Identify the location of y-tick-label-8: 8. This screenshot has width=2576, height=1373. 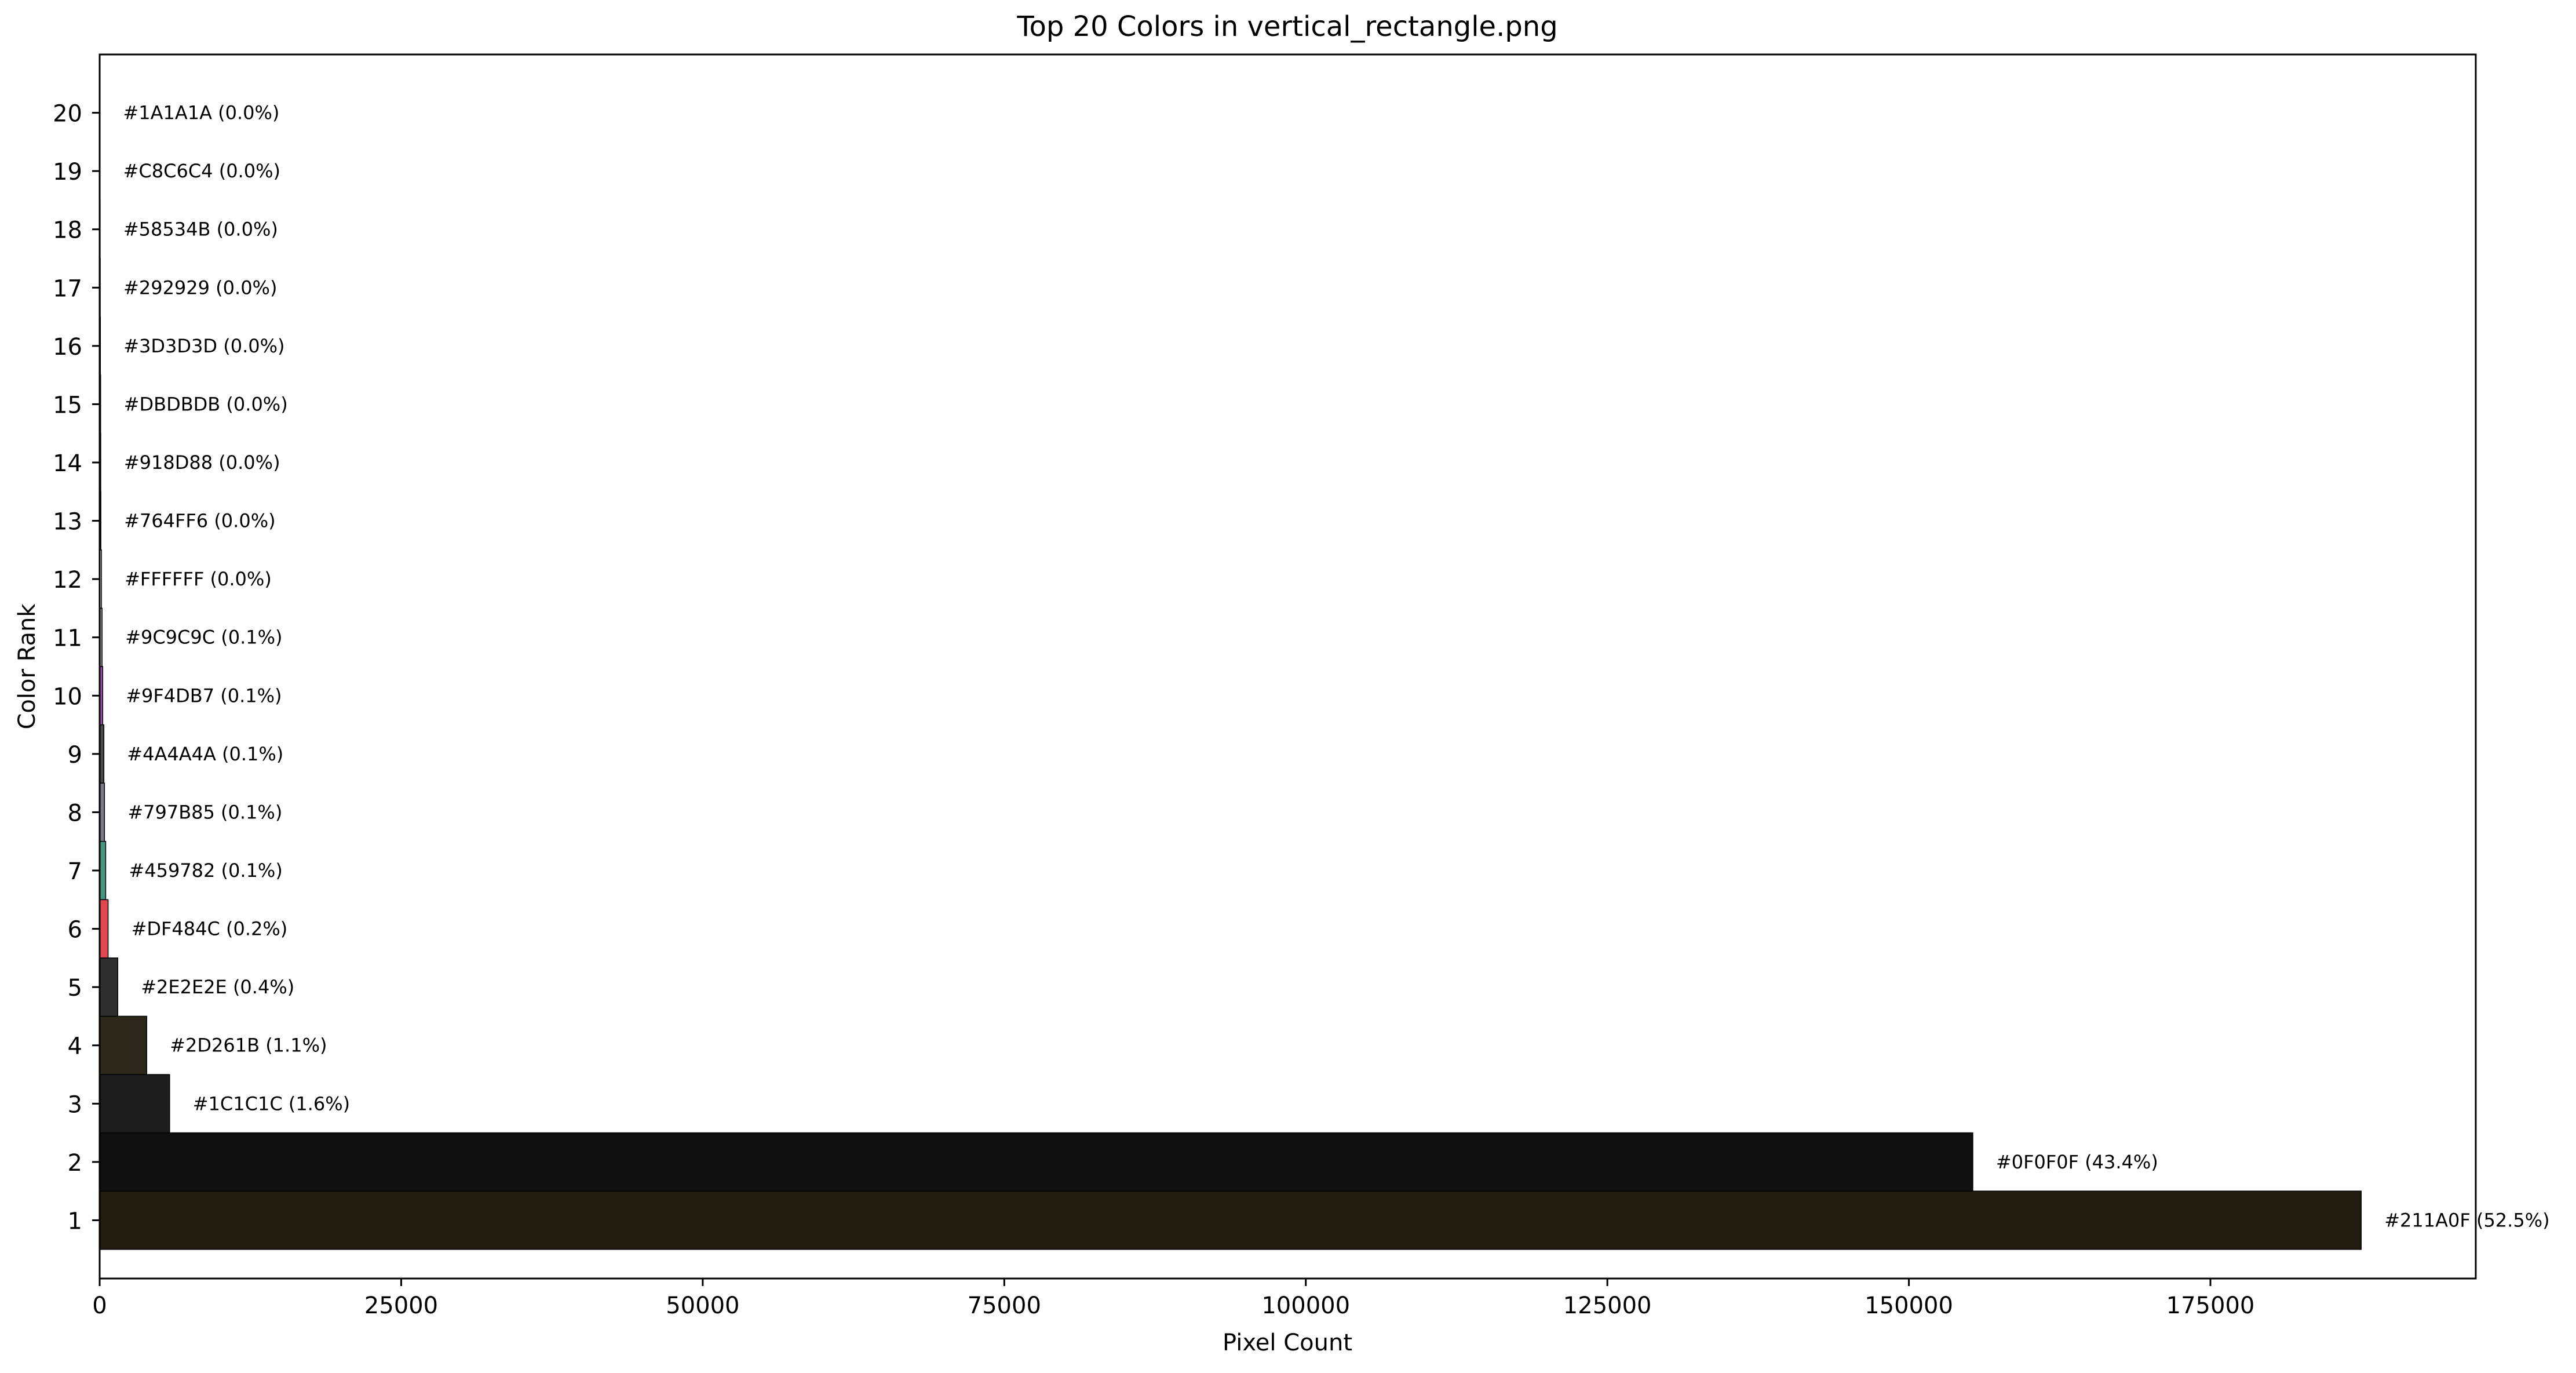
(75, 813).